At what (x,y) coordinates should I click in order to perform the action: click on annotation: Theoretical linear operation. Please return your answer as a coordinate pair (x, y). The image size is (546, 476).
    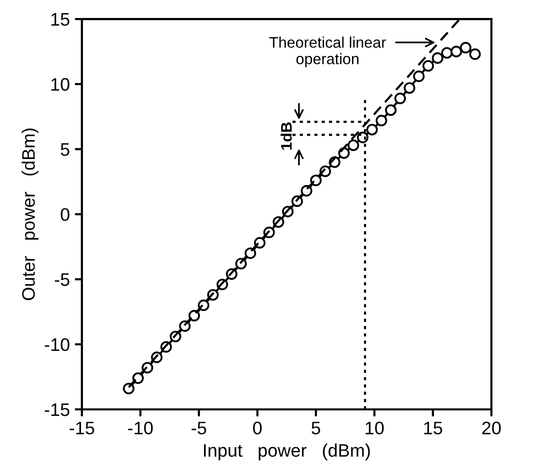
    Looking at the image, I should click on (327, 52).